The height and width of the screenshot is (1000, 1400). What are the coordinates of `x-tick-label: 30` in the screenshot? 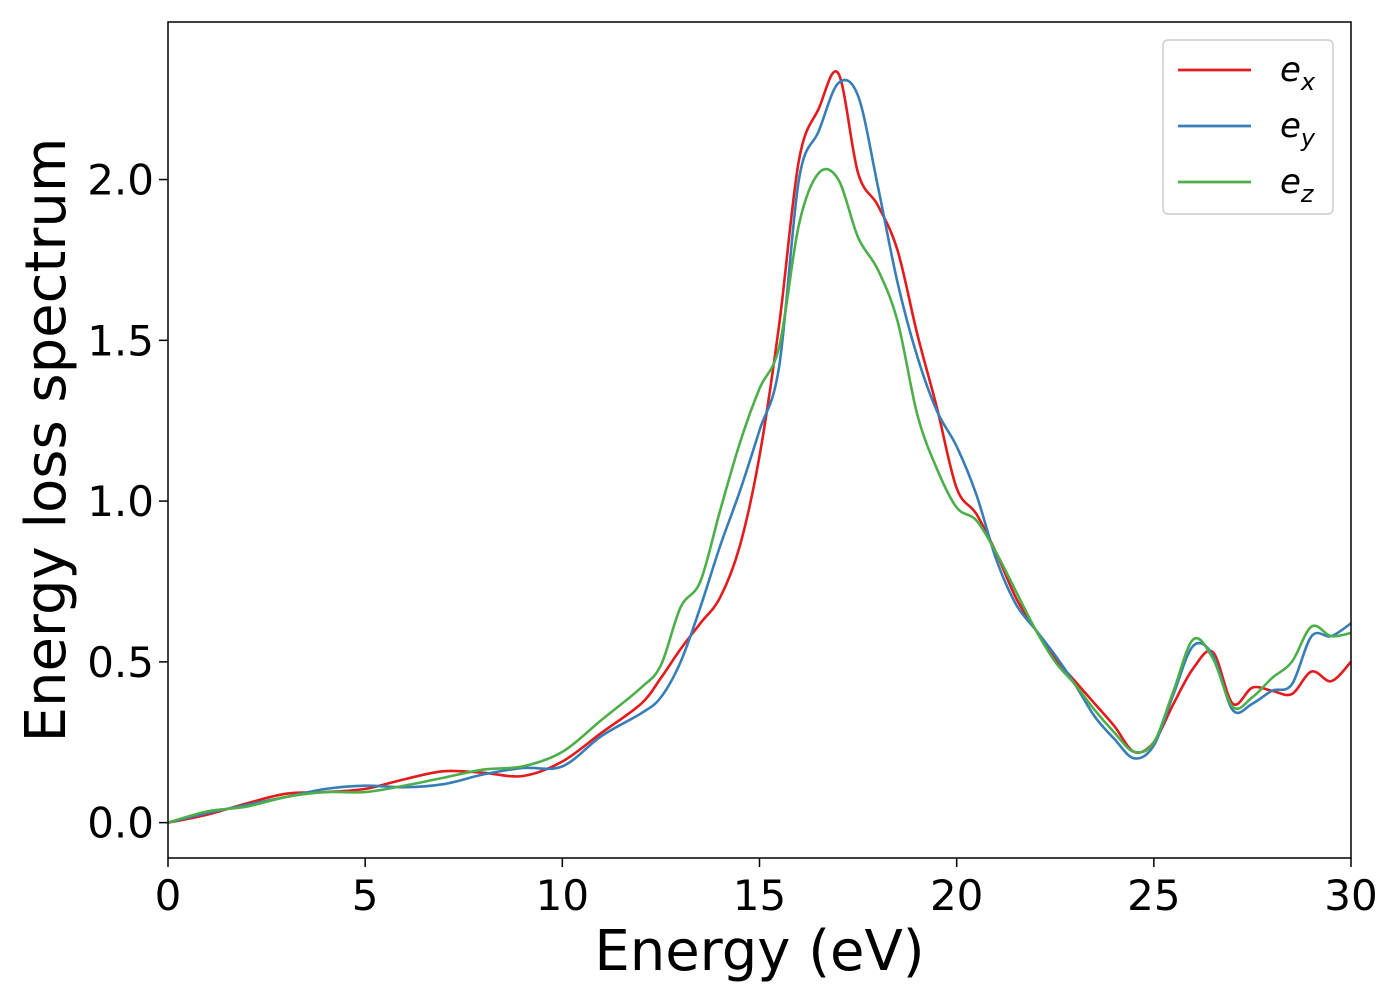 It's located at (1350, 895).